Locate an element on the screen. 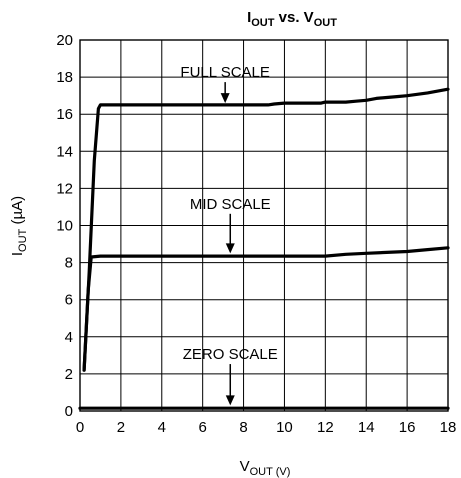  x-tick-label-14: 14 is located at coordinates (366, 427).